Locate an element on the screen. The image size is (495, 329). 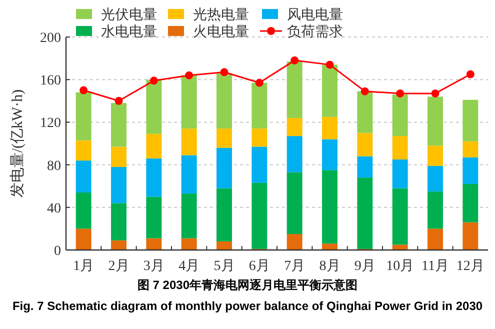
legend-label: 光热电量 is located at coordinates (221, 15).